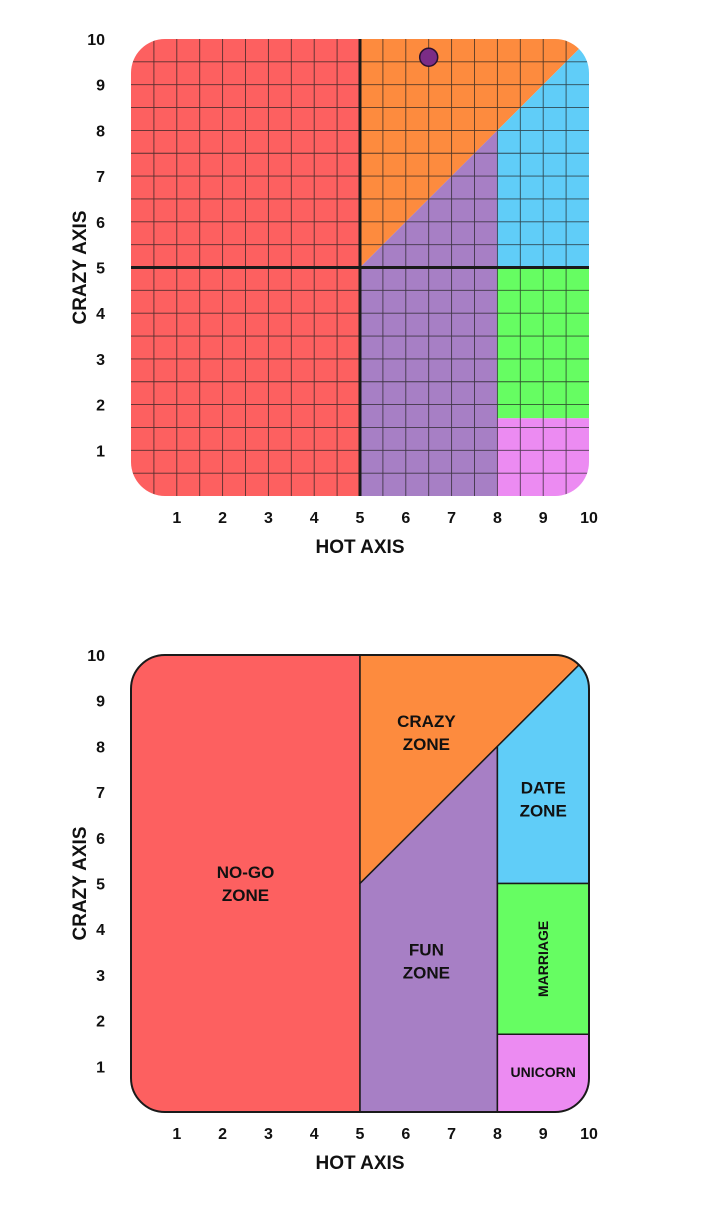 The width and height of the screenshot is (720, 1206). Describe the element at coordinates (100, 86) in the screenshot. I see `top-y-tick: 9` at that location.